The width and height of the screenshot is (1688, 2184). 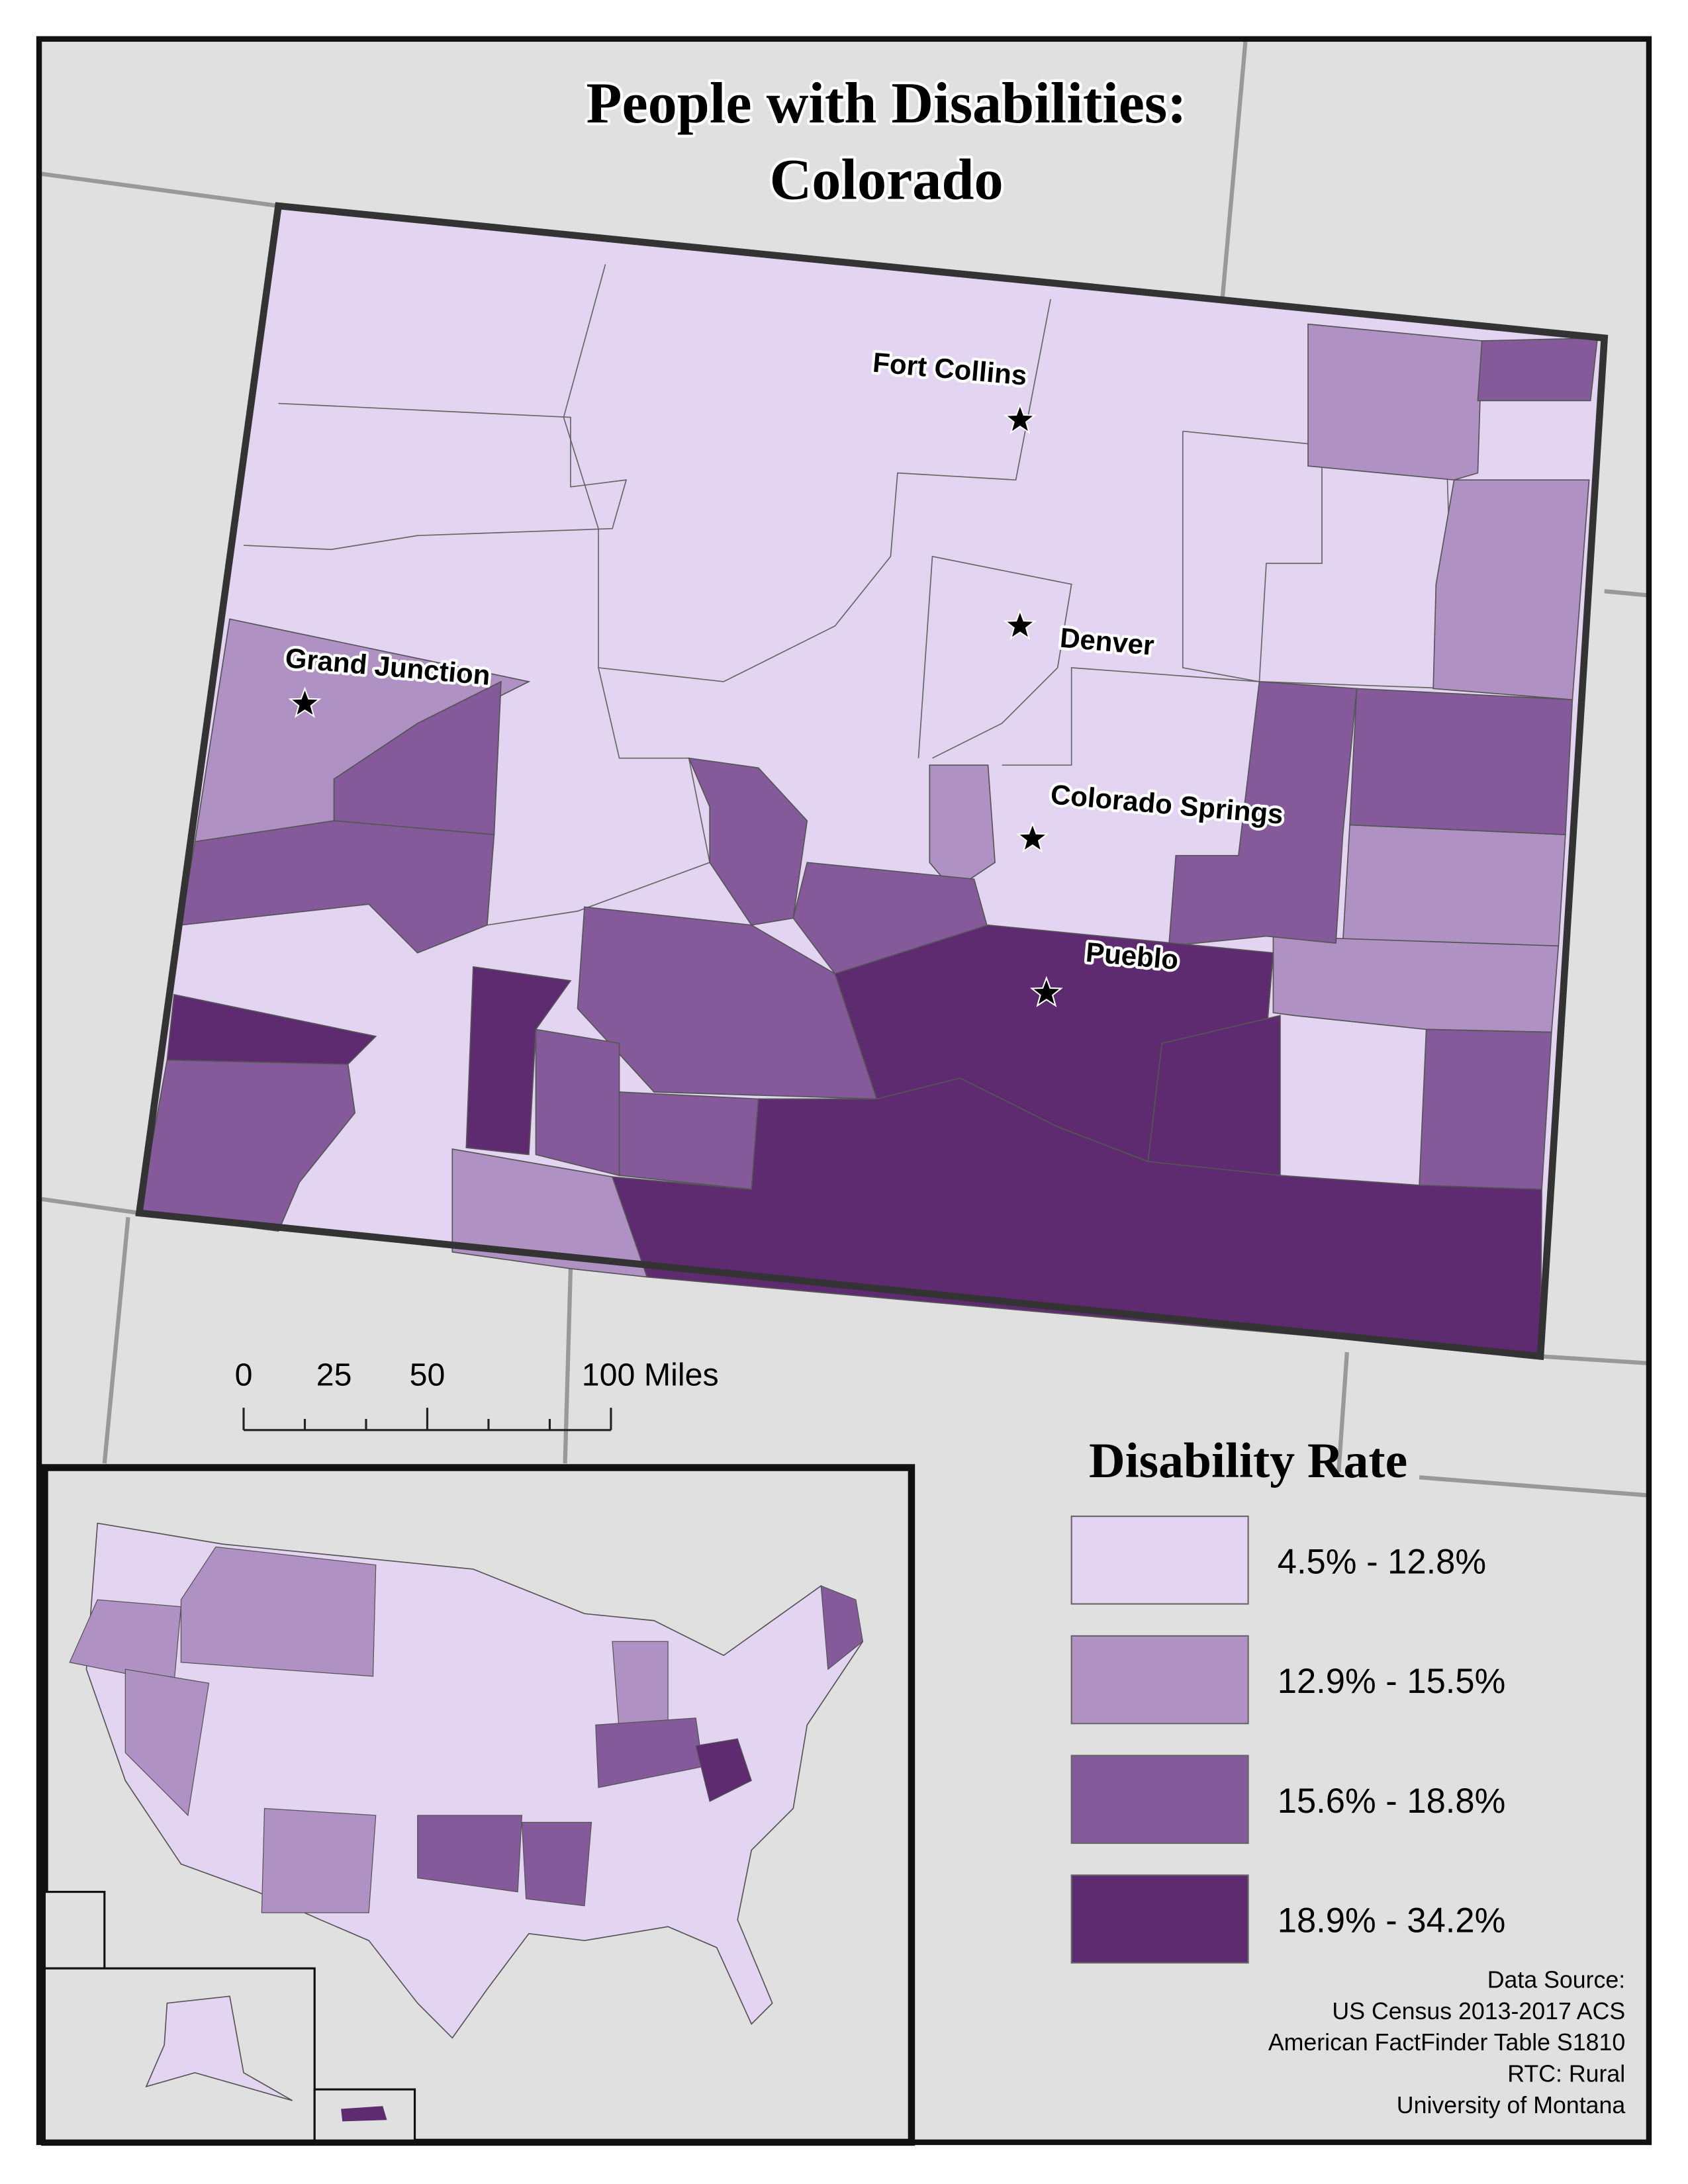 What do you see at coordinates (334, 1375) in the screenshot?
I see `scale-label: 25` at bounding box center [334, 1375].